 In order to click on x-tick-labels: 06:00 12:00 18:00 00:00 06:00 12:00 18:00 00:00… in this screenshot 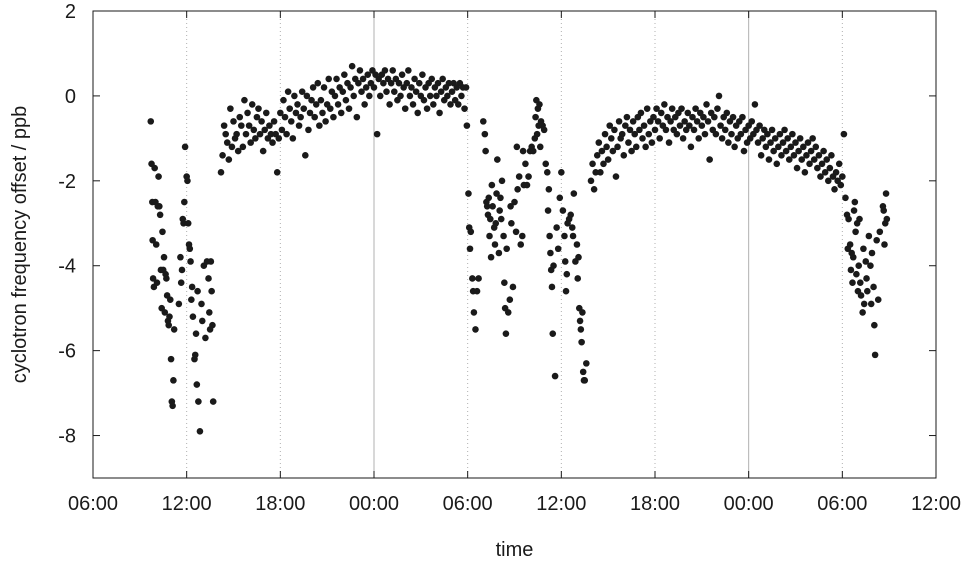, I will do `click(514, 504)`.